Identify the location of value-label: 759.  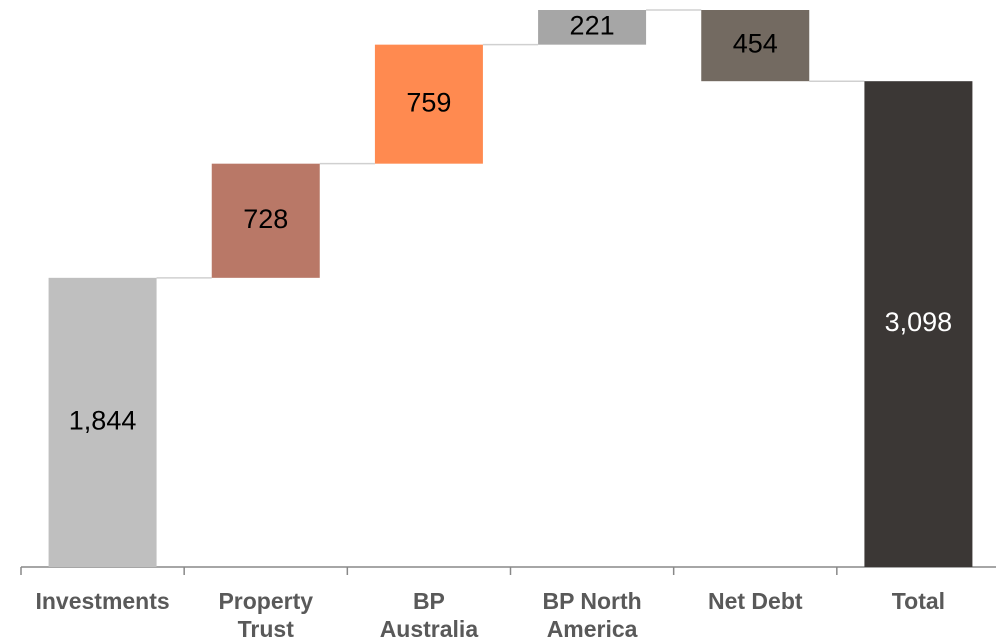
(428, 102).